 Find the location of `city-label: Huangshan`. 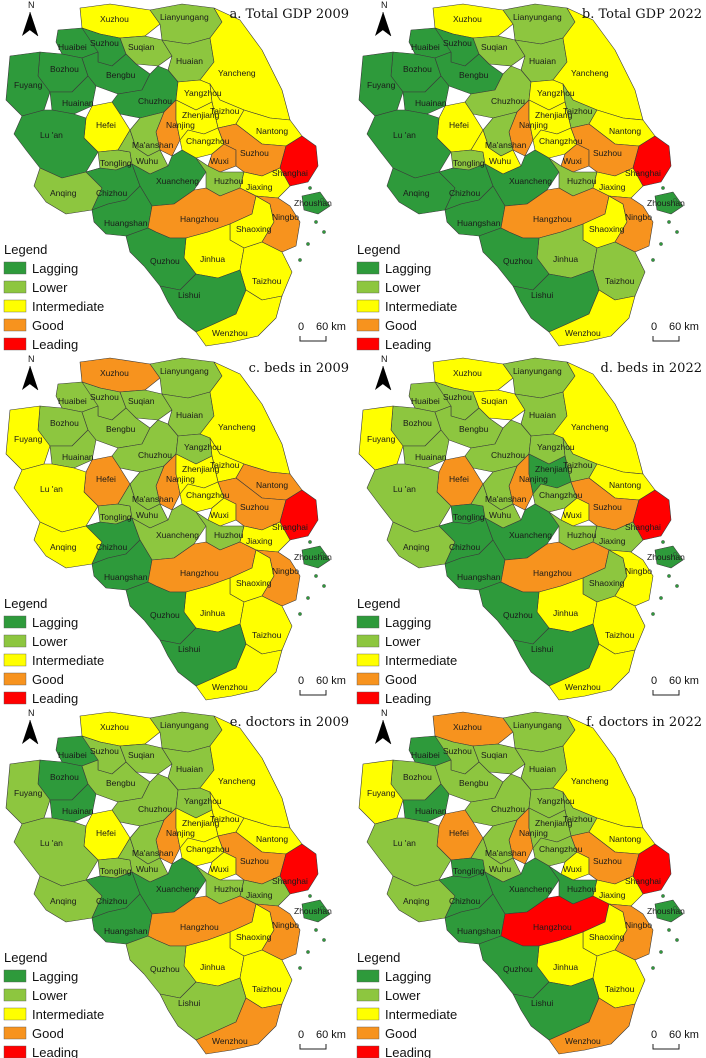

city-label: Huangshan is located at coordinates (479, 223).